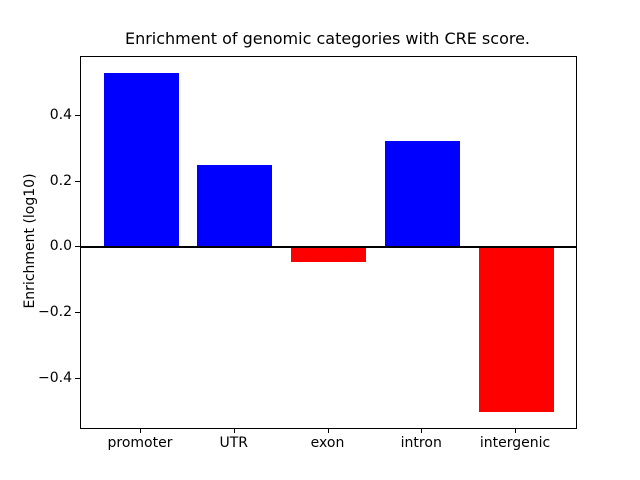 This screenshot has height=480, width=640. I want to click on bar-exon, so click(328, 255).